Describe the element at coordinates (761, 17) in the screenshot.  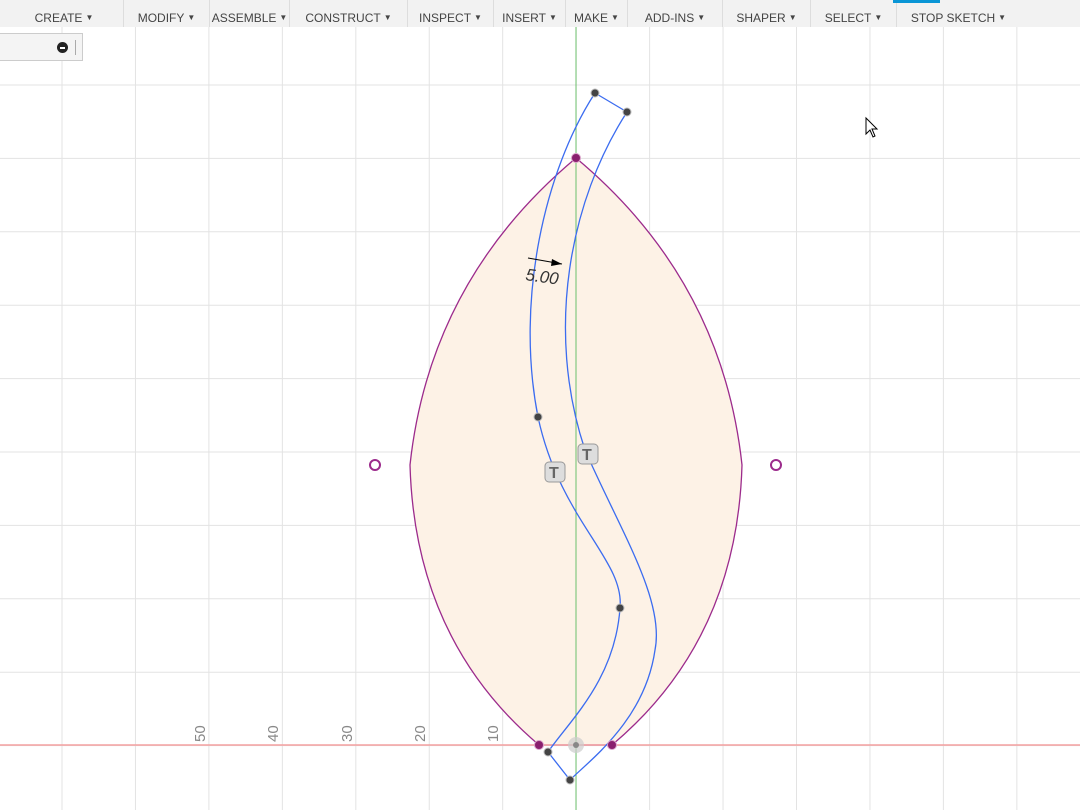
I see `menu-label: SHAPER` at that location.